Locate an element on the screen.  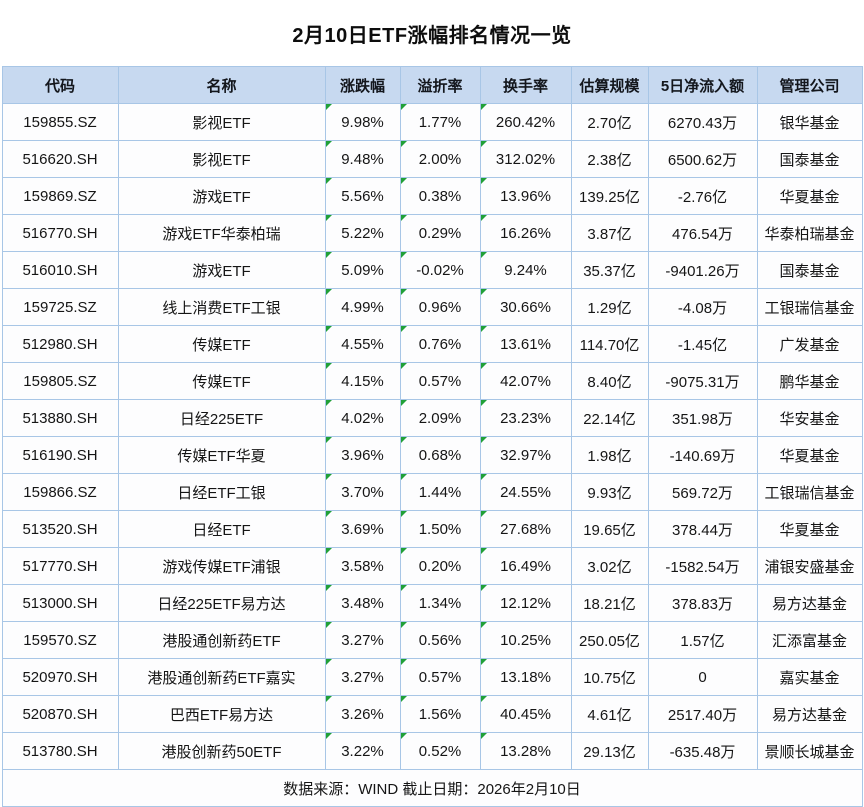
cell-change-pct: 5.22% is located at coordinates (362, 233).